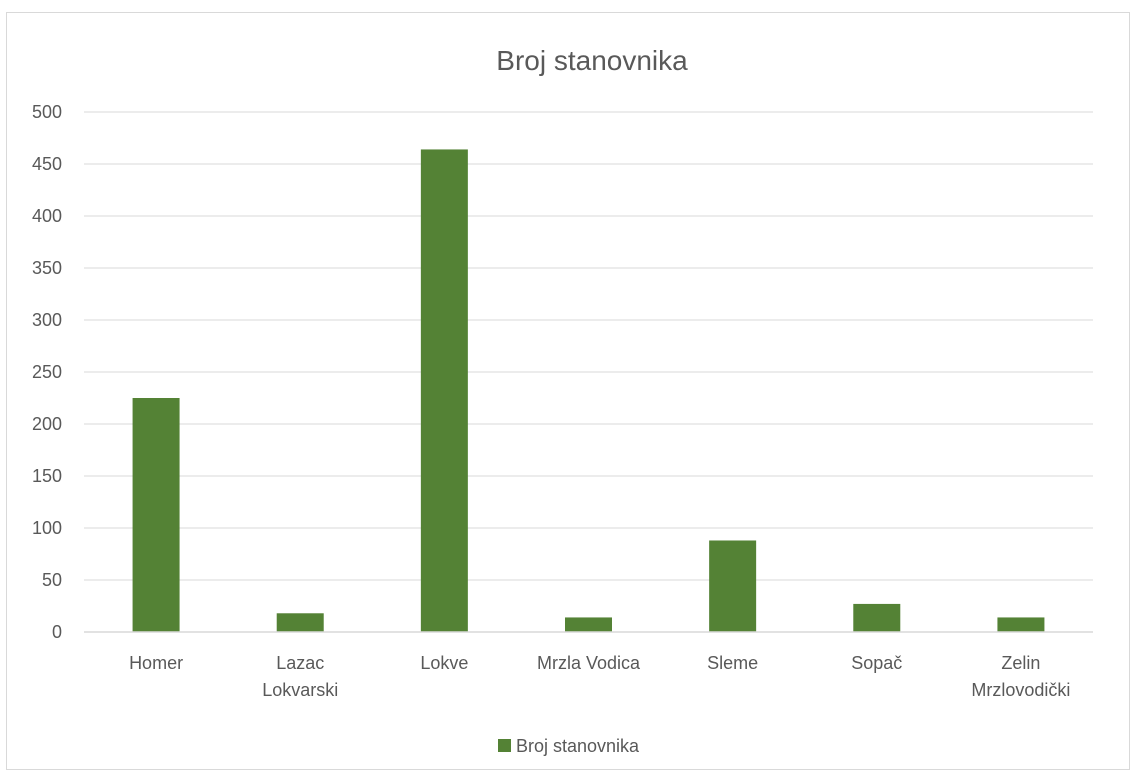 This screenshot has height=776, width=1138. What do you see at coordinates (47, 320) in the screenshot?
I see `y-tick-label: 300` at bounding box center [47, 320].